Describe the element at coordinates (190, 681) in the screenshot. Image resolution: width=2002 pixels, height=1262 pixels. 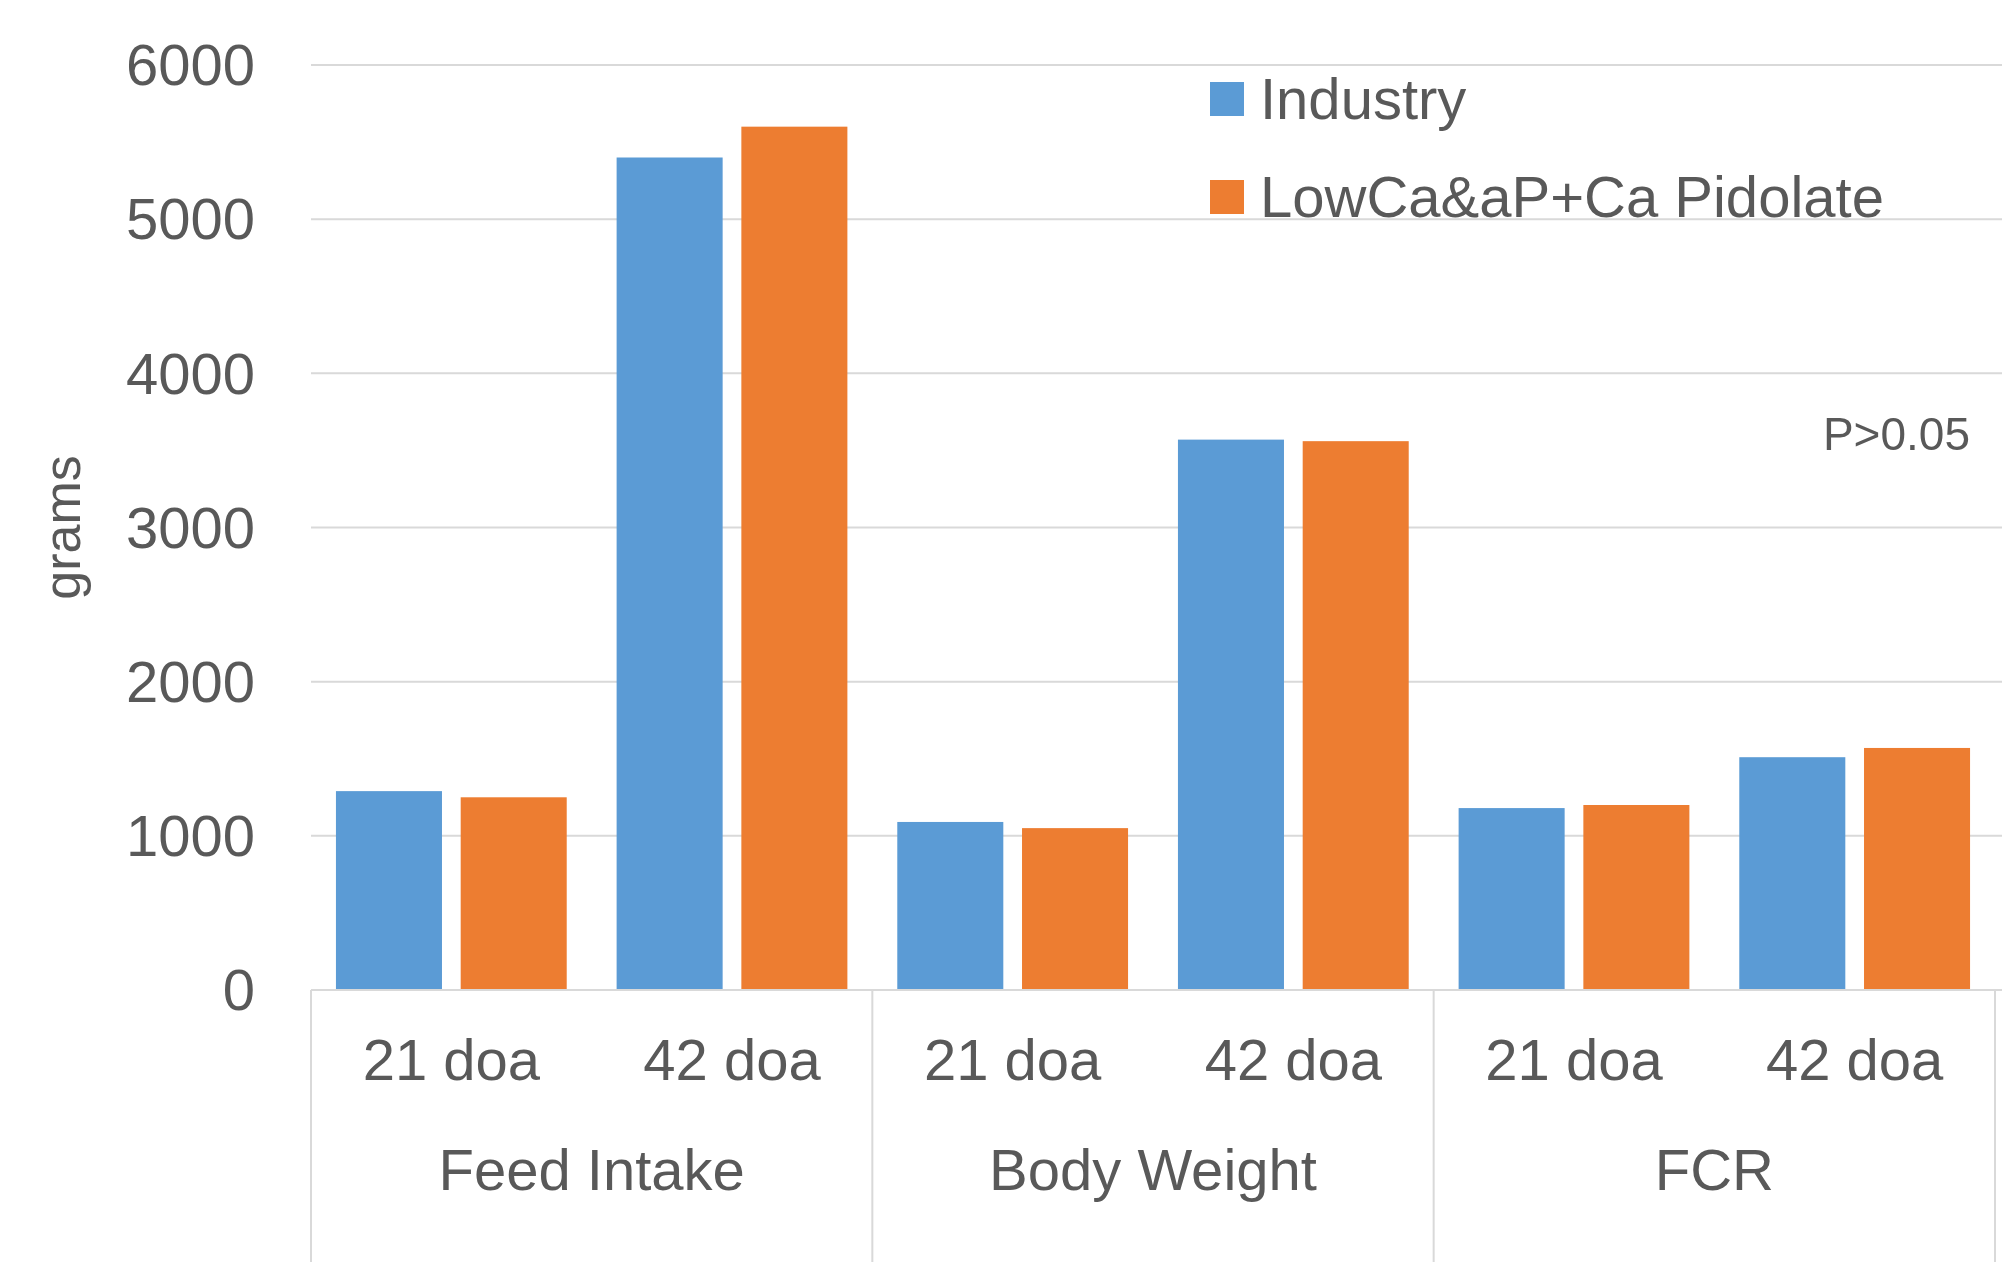
I see `y-tick-label: 2000` at that location.